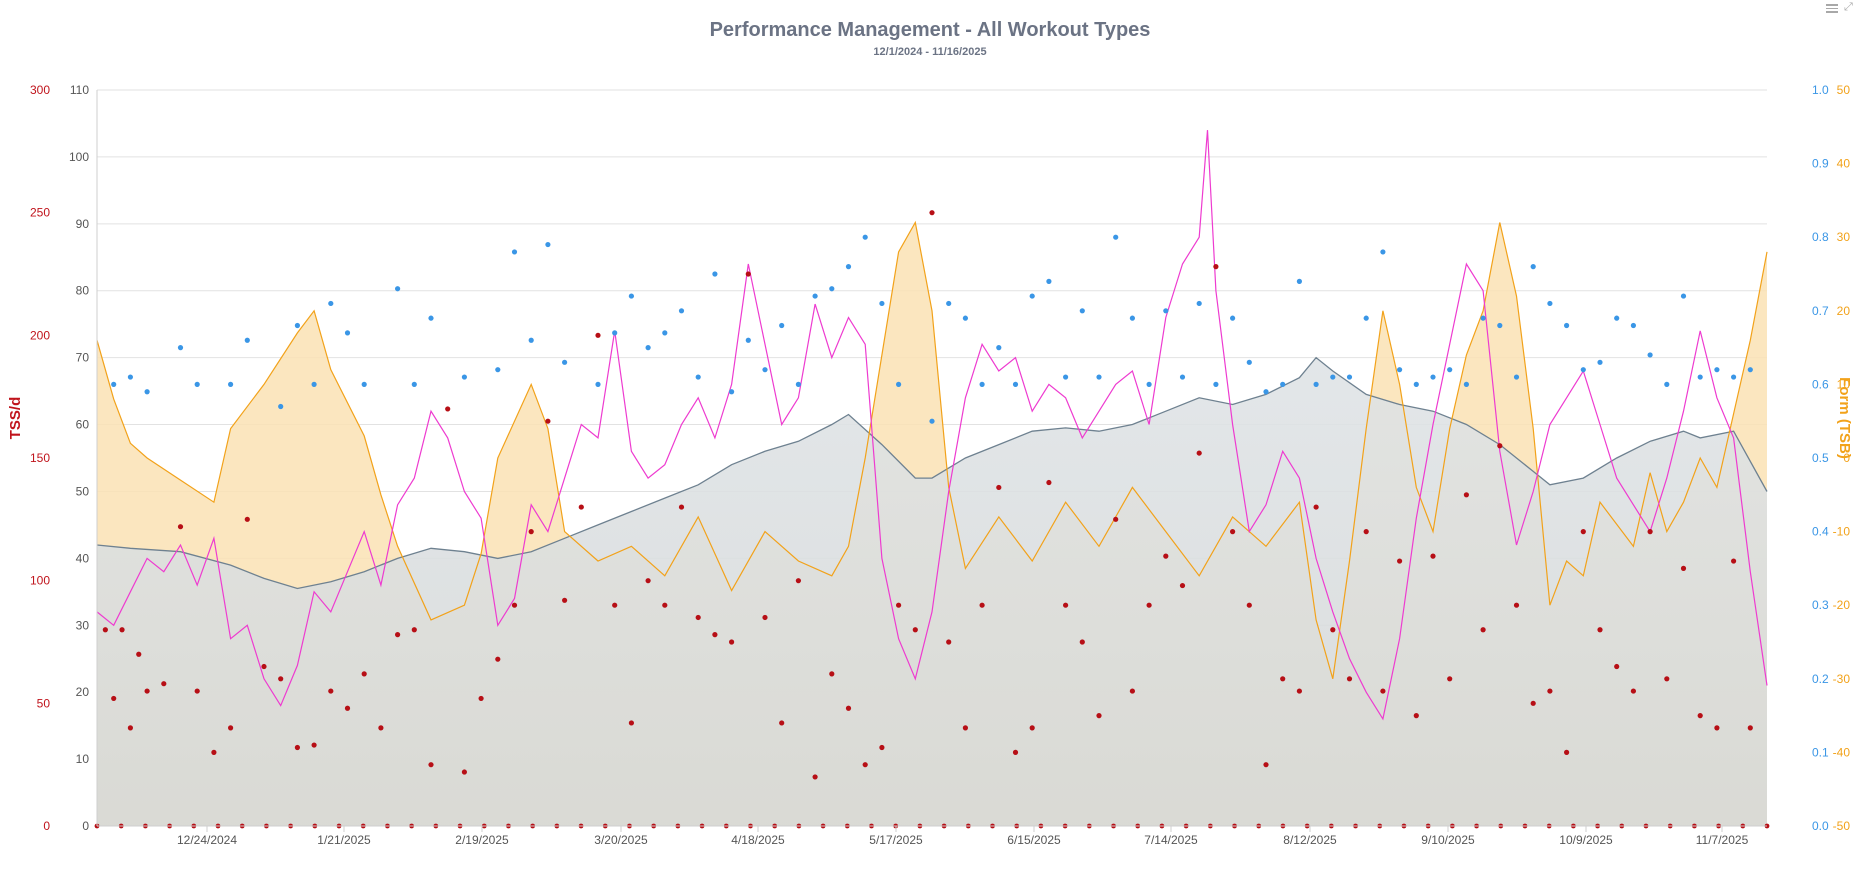 The image size is (1860, 873). I want to click on x-tick-3: 3/20/2025, so click(621, 840).